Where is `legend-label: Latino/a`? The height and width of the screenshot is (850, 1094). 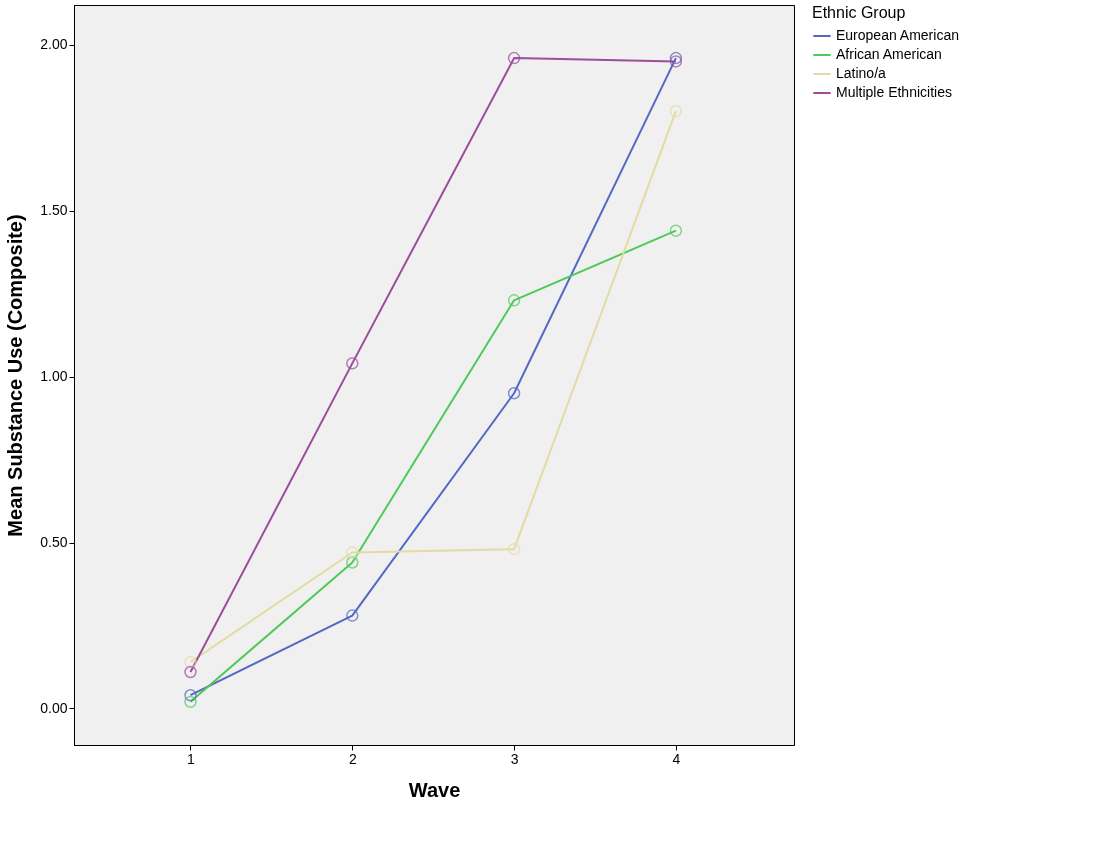 legend-label: Latino/a is located at coordinates (861, 73).